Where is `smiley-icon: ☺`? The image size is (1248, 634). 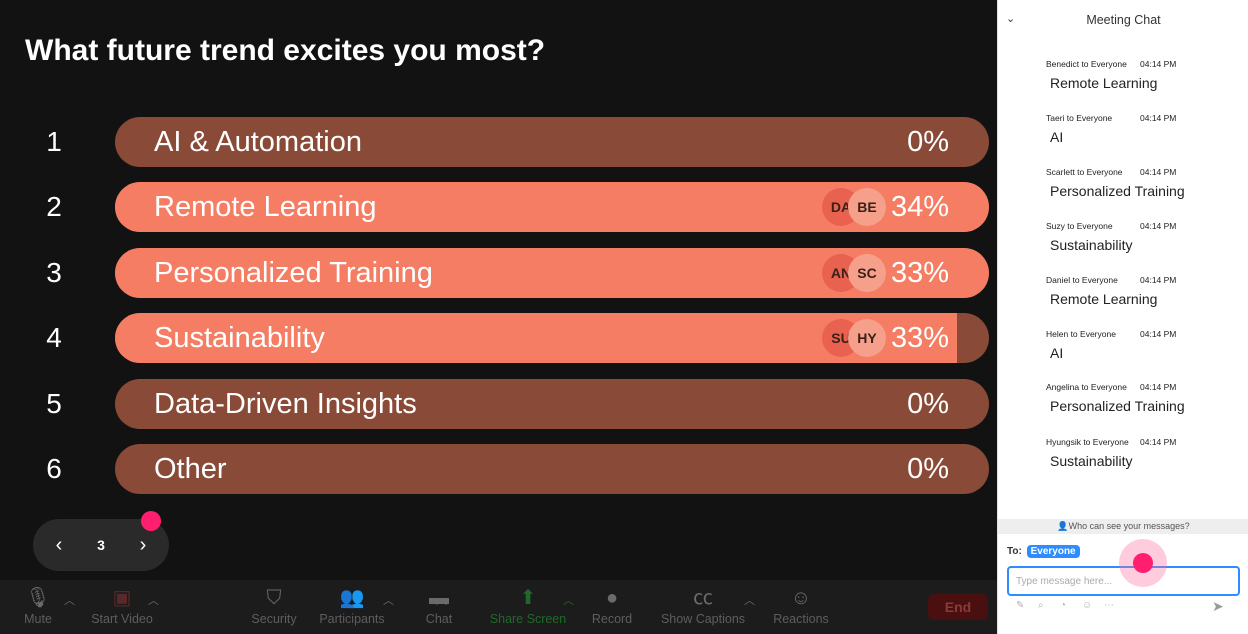
smiley-icon: ☺ is located at coordinates (801, 598).